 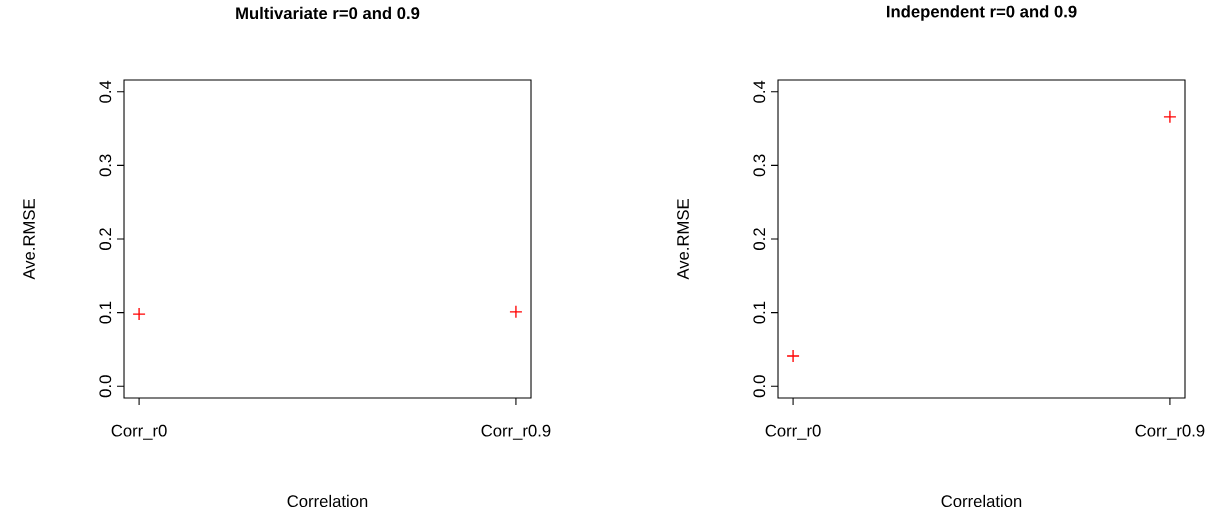 What do you see at coordinates (981, 13) in the screenshot?
I see `chart-title: Independent r=0 and 0.9` at bounding box center [981, 13].